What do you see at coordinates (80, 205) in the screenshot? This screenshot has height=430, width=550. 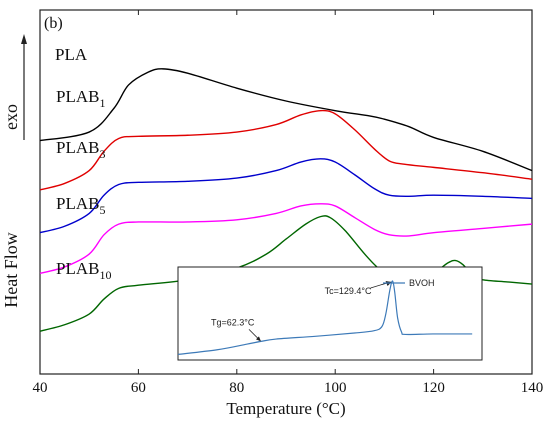 I see `label-plab5: PLAB5` at bounding box center [80, 205].